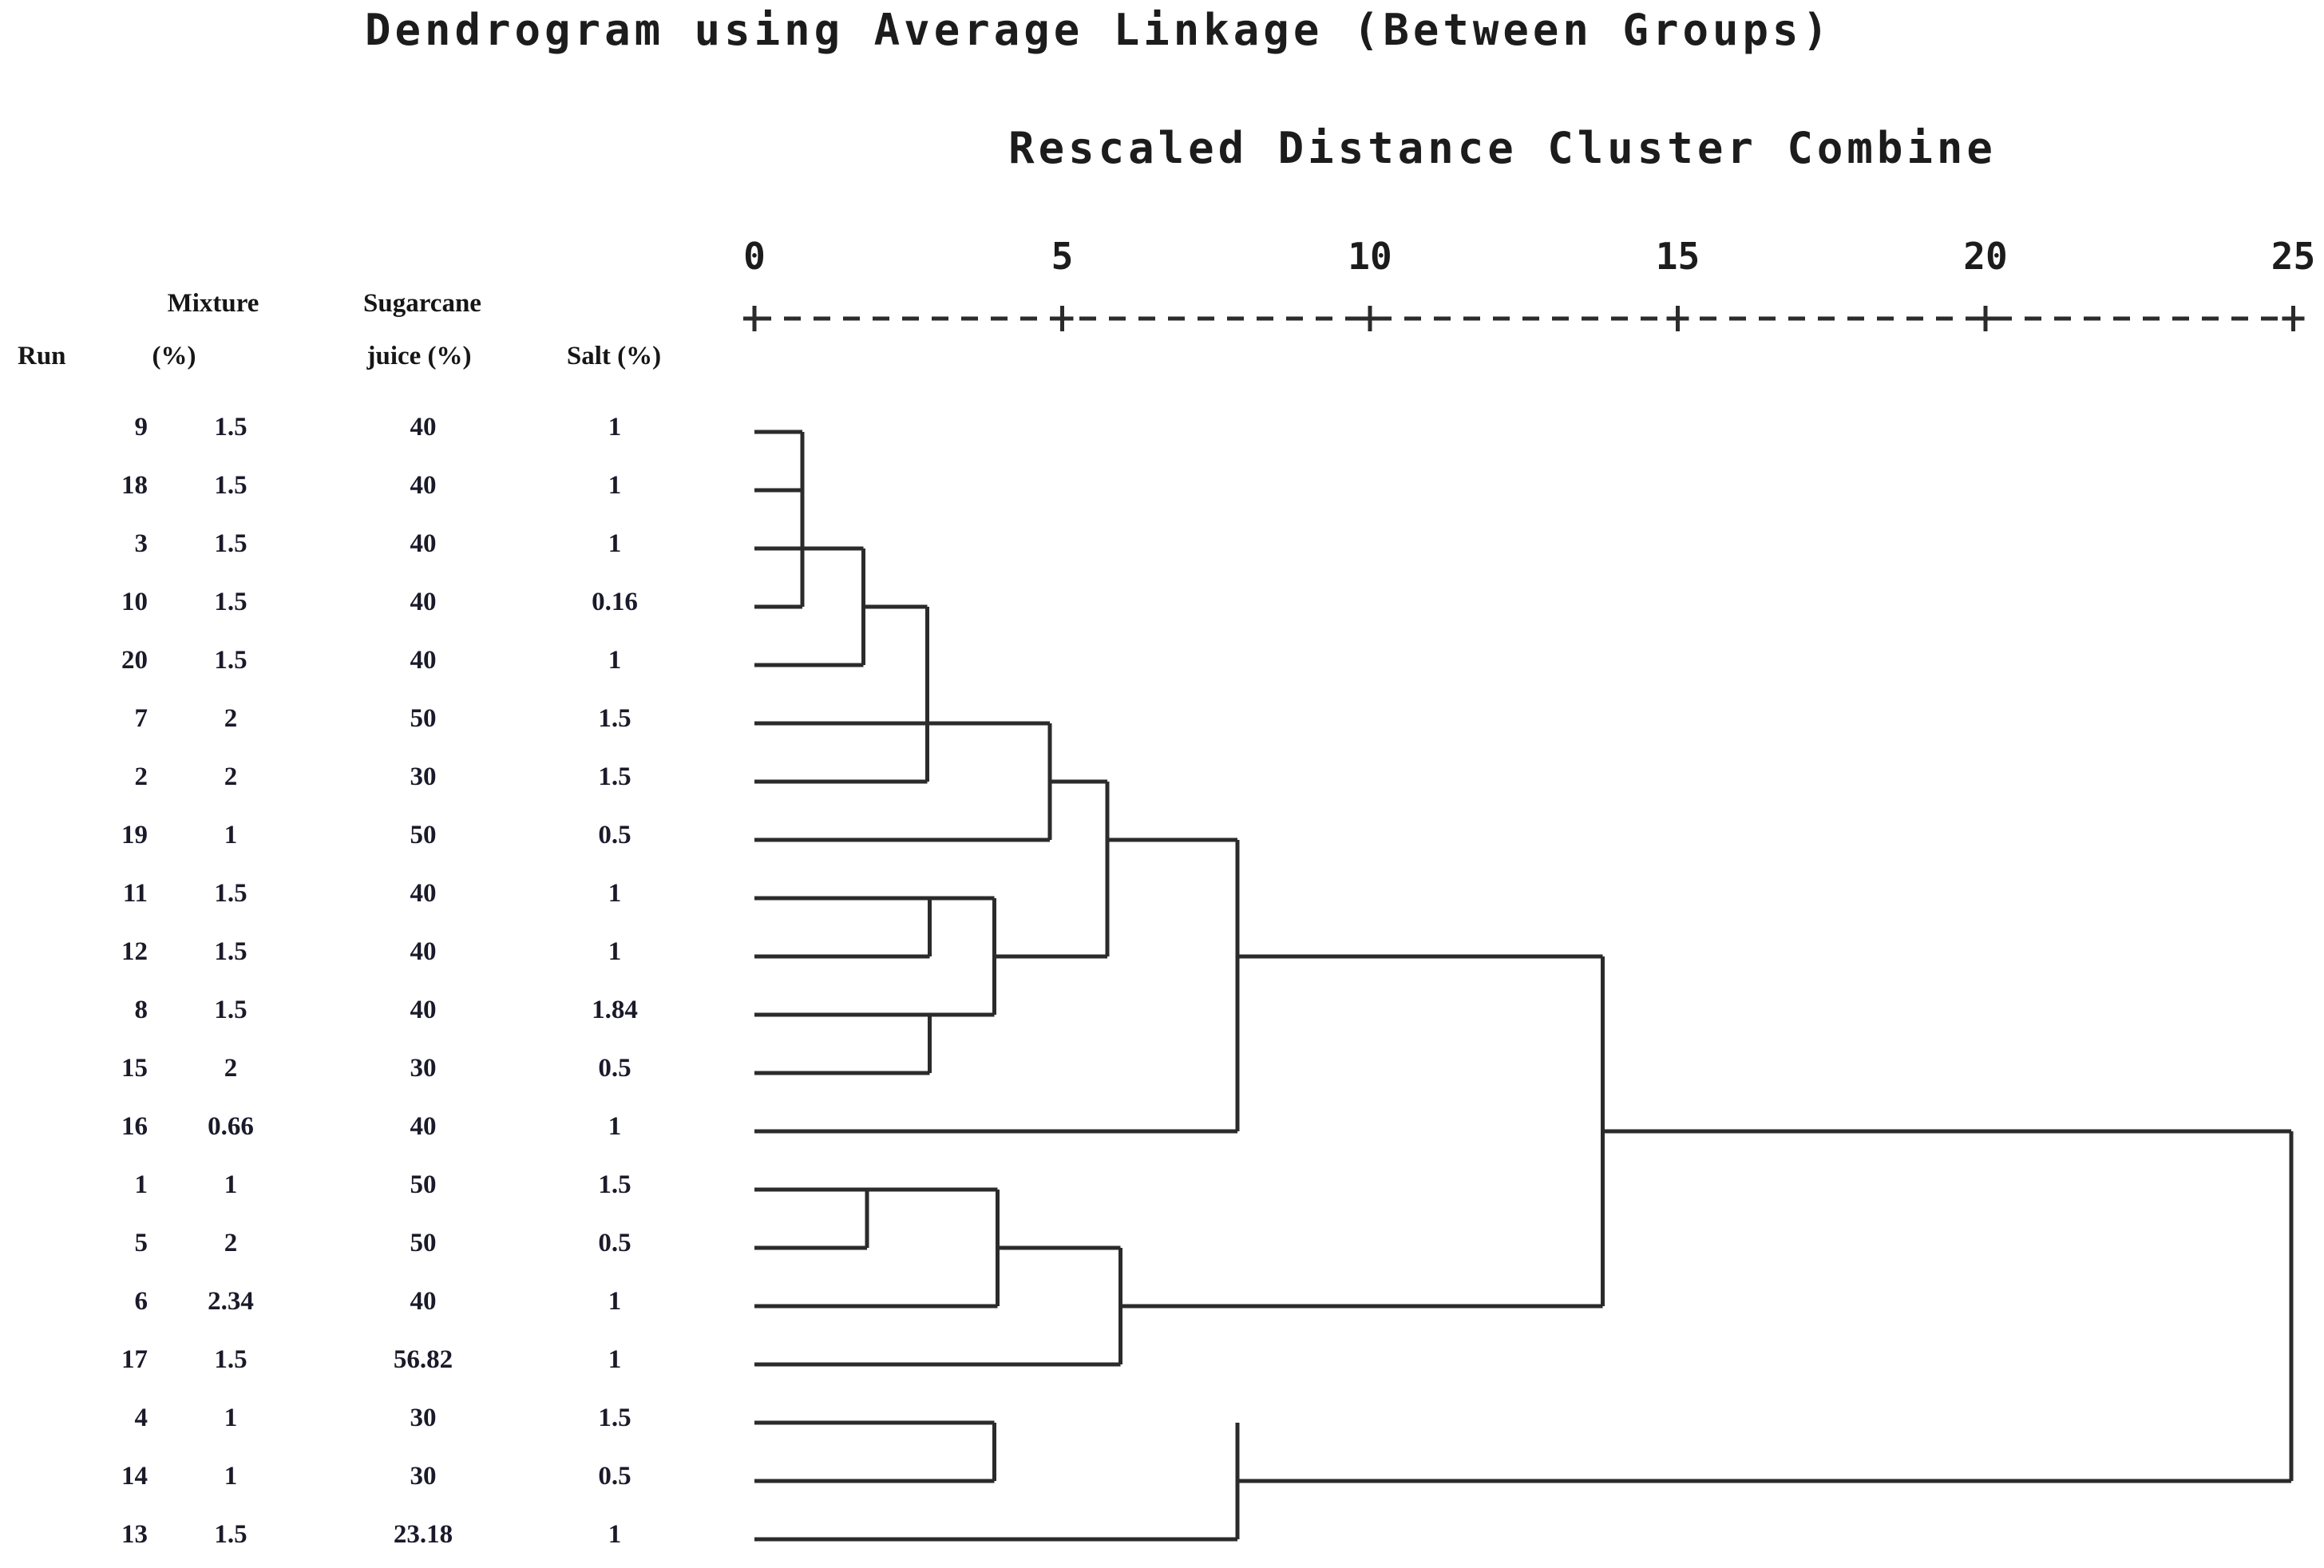  I want to click on col-header-salt: Salt (%), so click(614, 356).